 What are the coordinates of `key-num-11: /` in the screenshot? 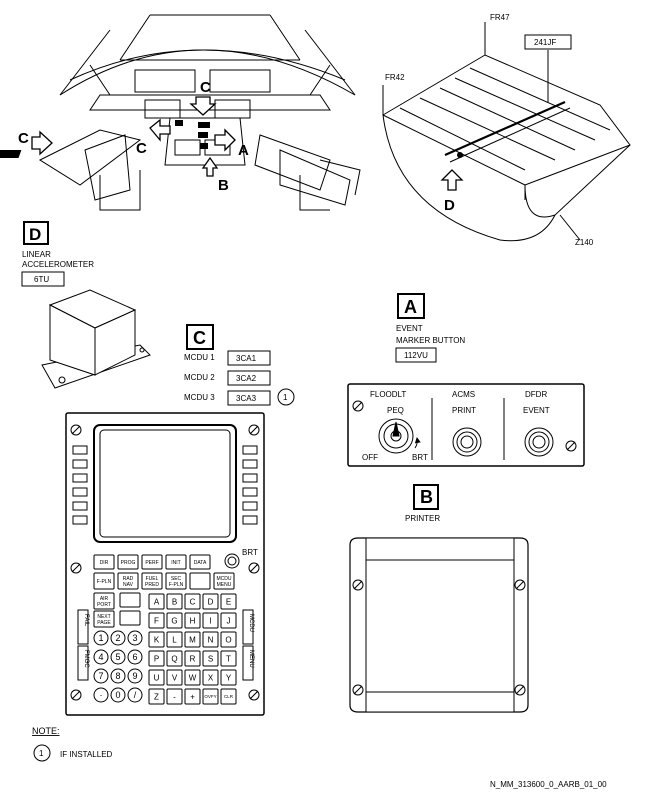 It's located at (135, 695).